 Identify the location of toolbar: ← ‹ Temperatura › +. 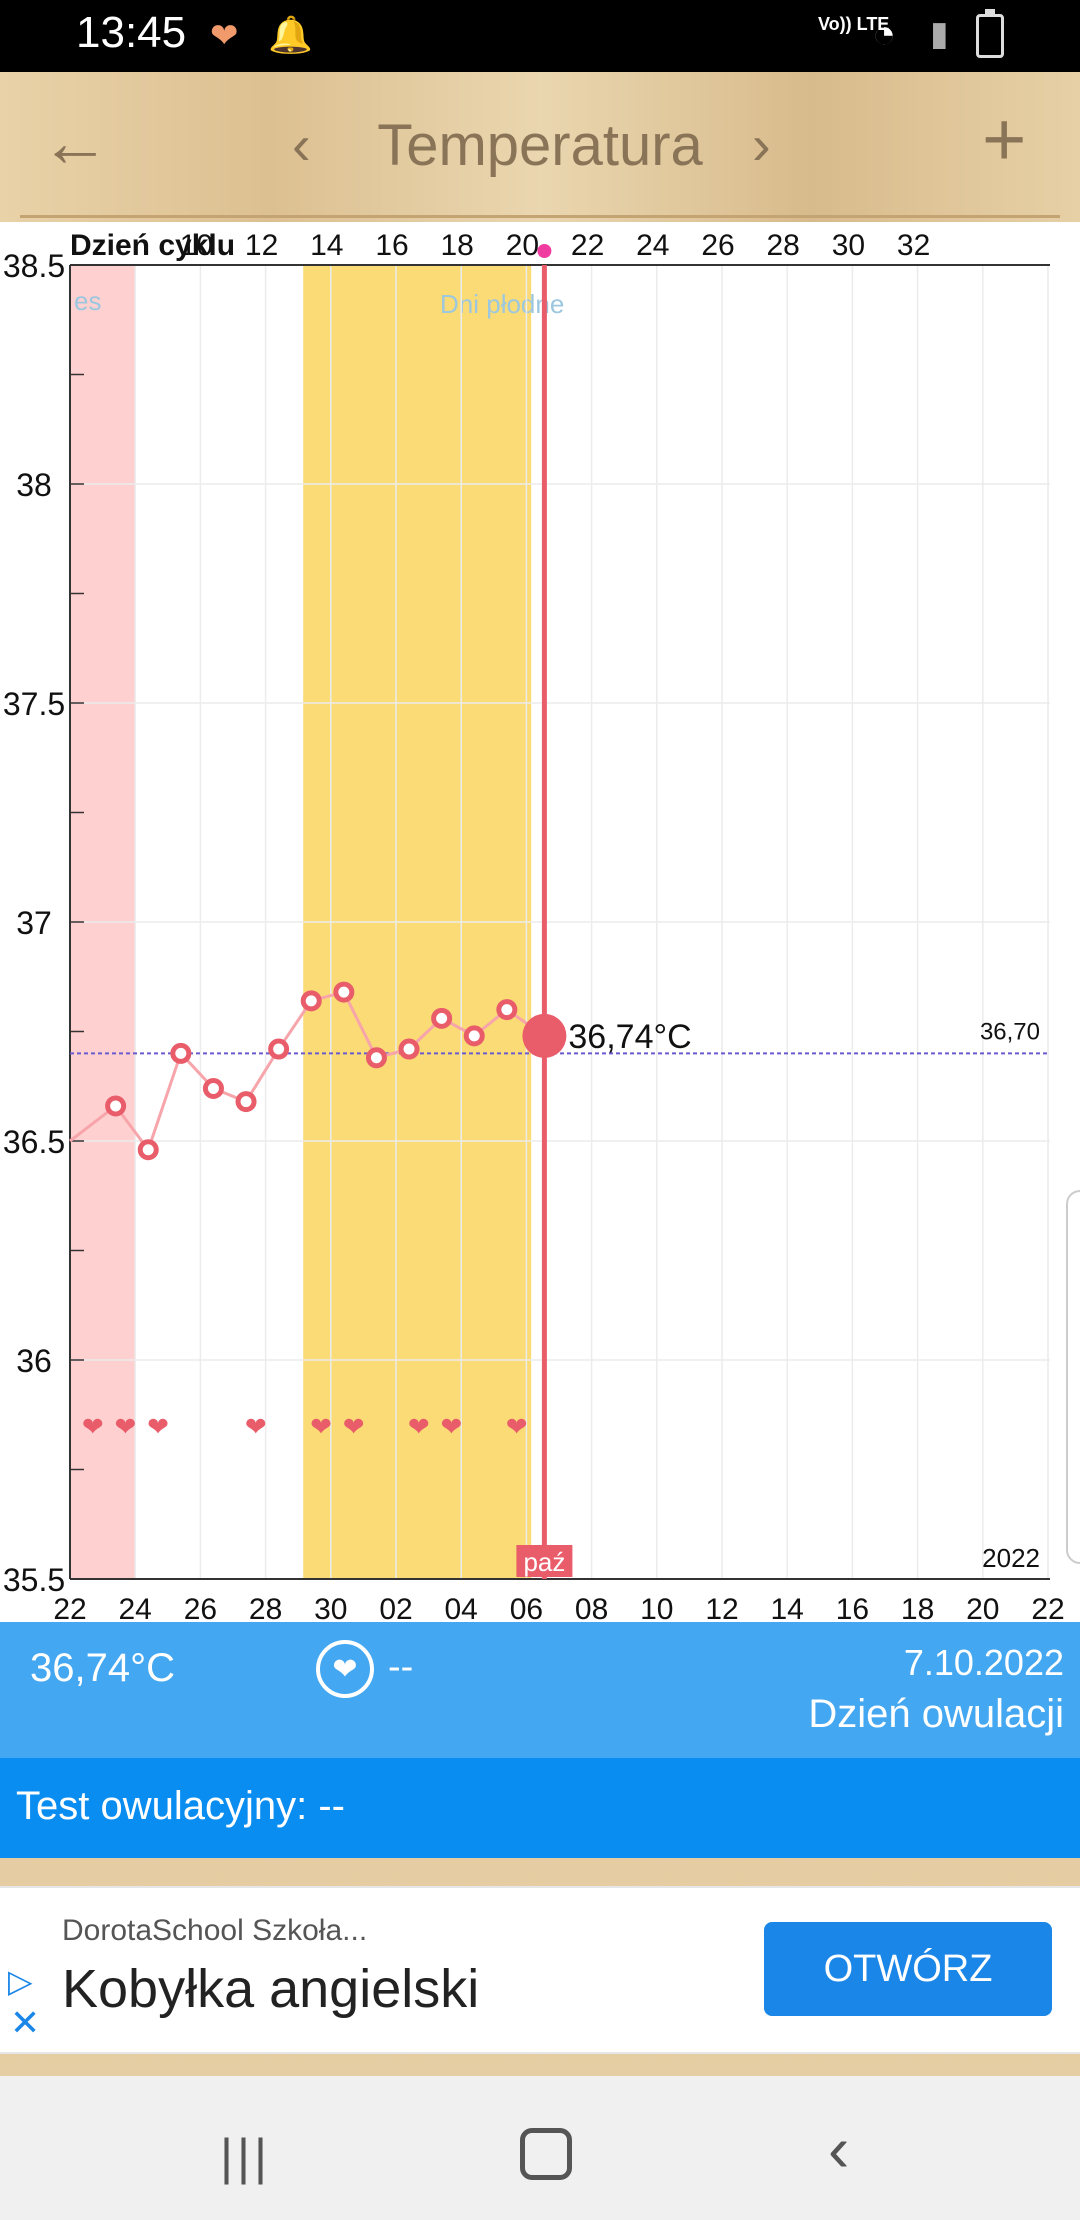
(540, 147).